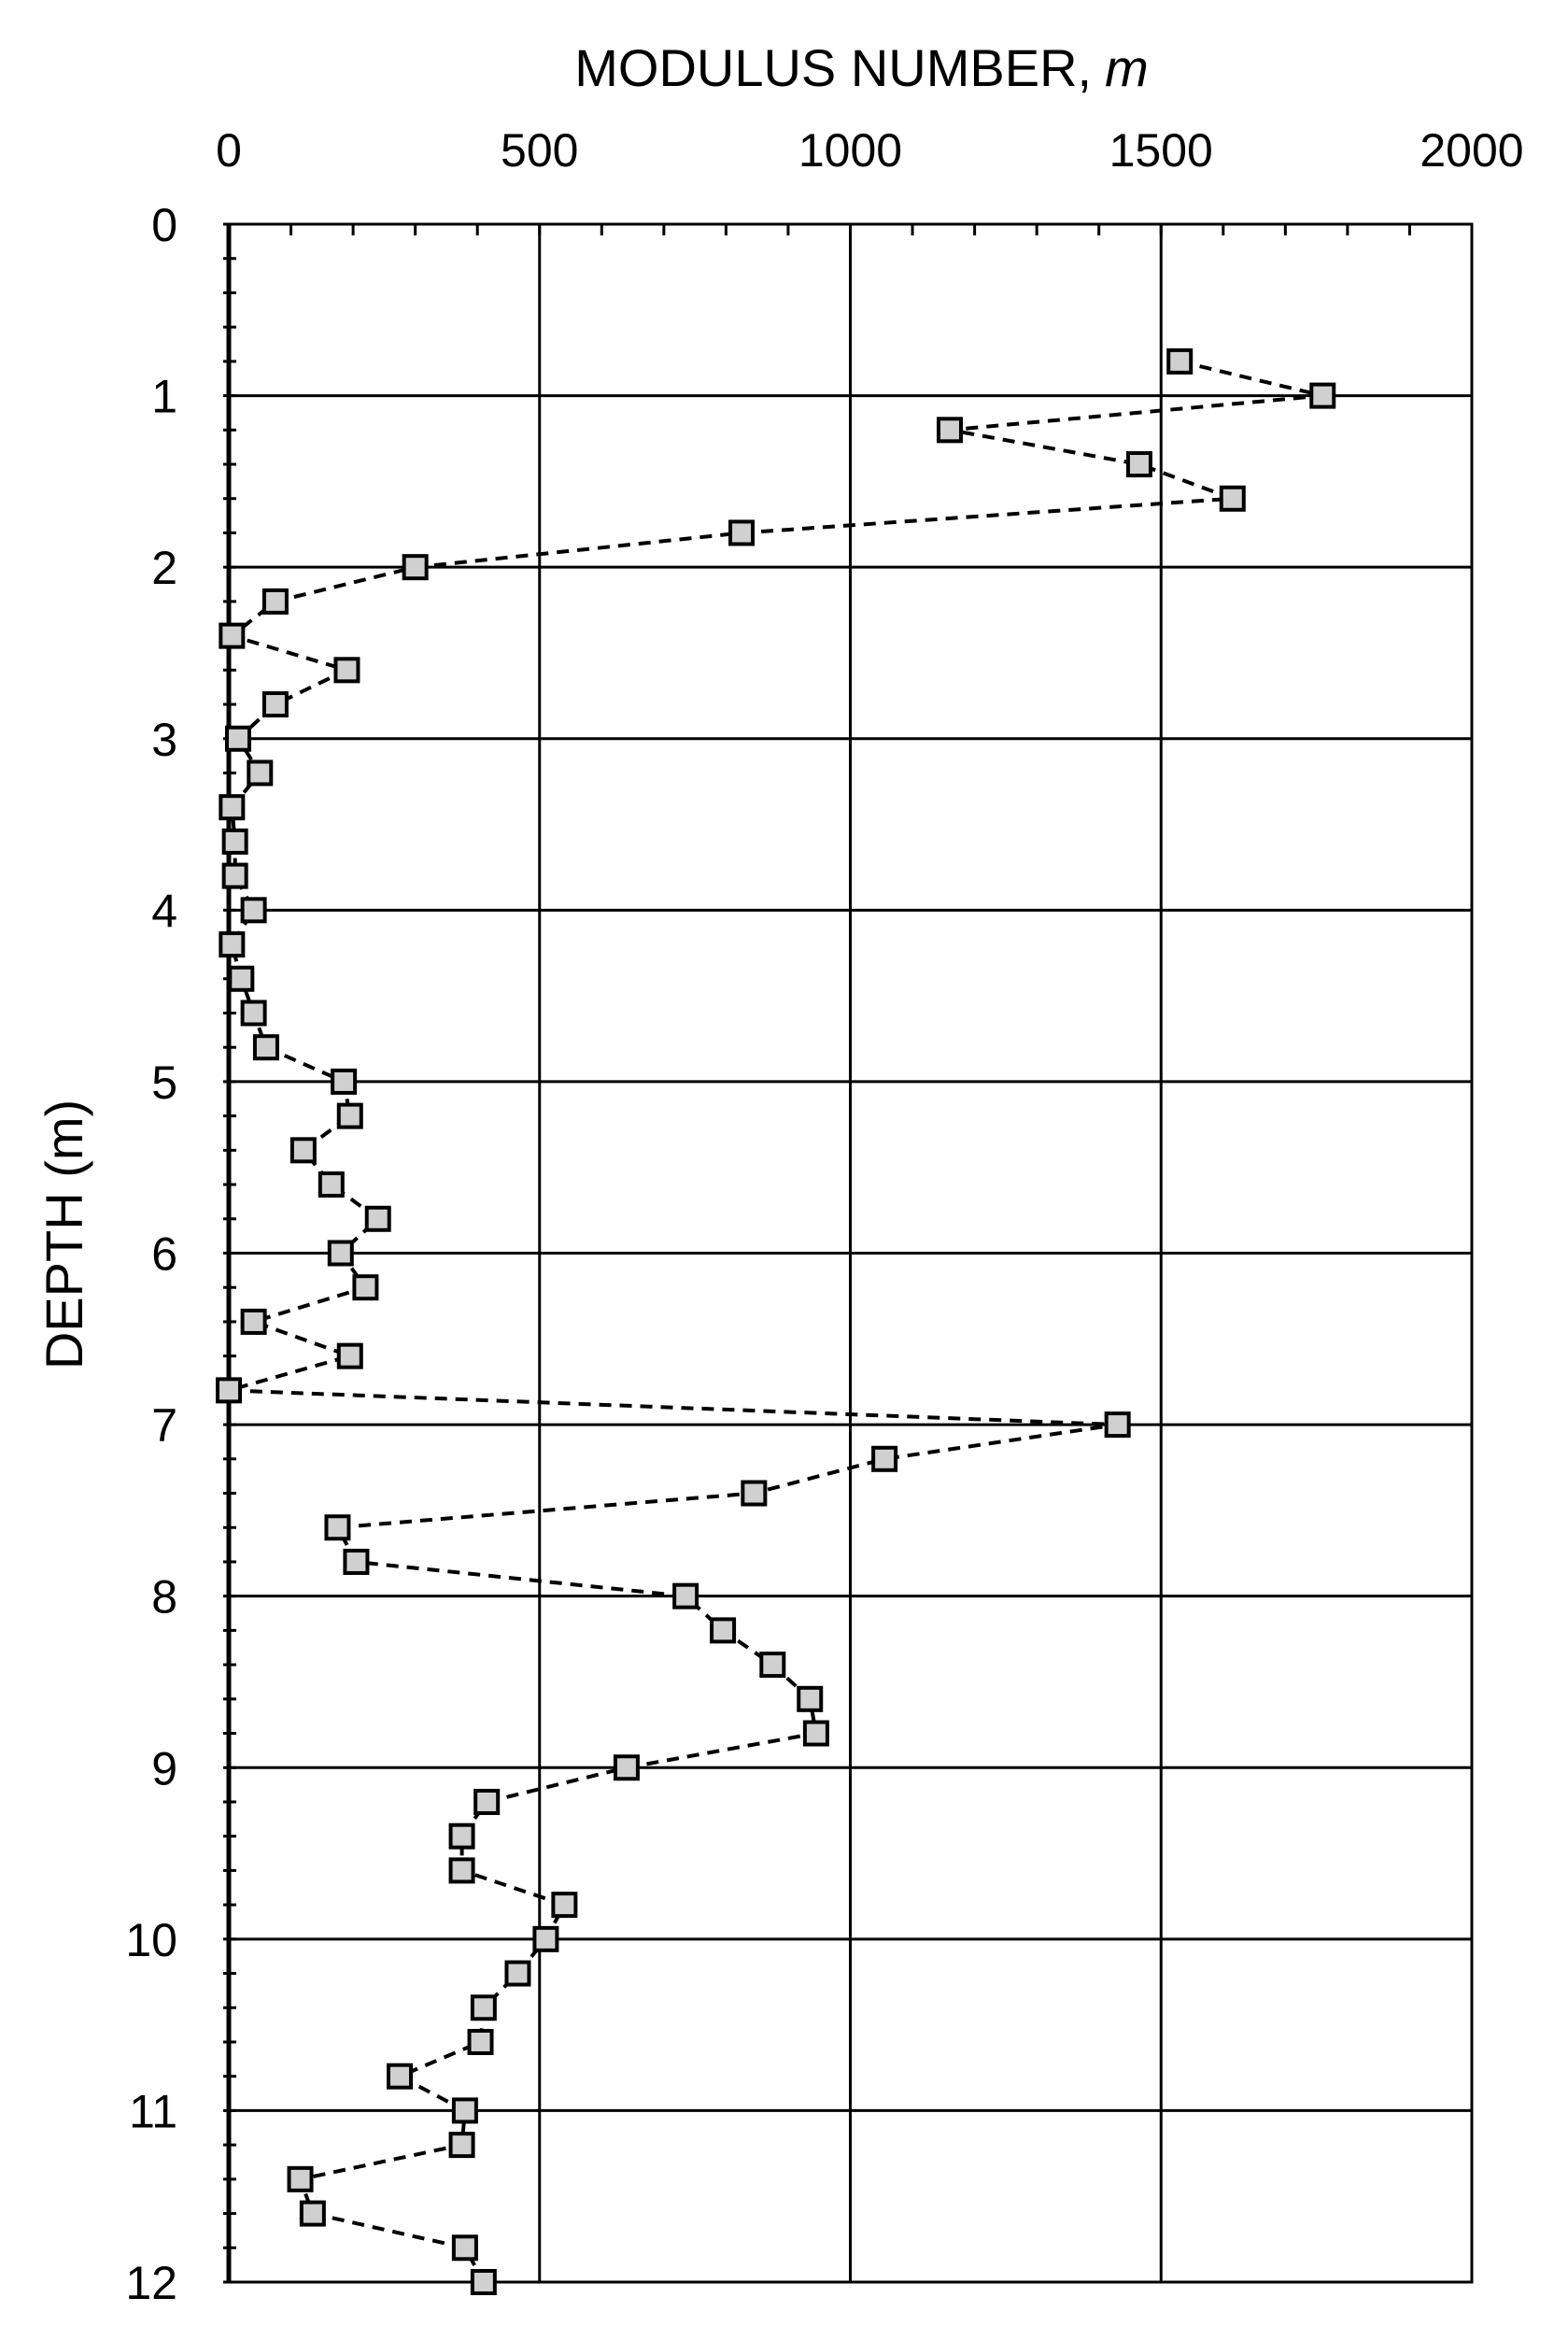 This screenshot has width=1568, height=2340. What do you see at coordinates (164, 1083) in the screenshot?
I see `y-tick-label: 5` at bounding box center [164, 1083].